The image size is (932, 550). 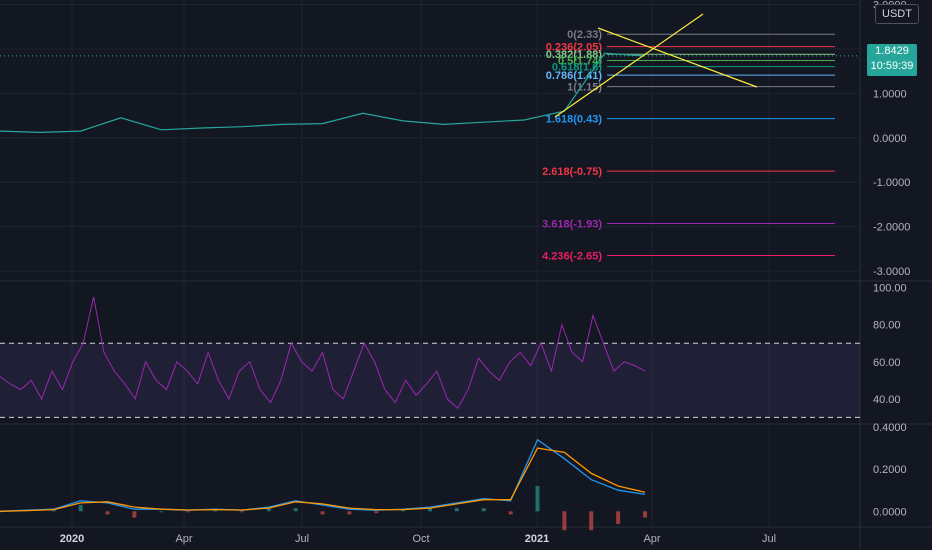 What do you see at coordinates (537, 539) in the screenshot?
I see `x-axis-tick-label: 2021` at bounding box center [537, 539].